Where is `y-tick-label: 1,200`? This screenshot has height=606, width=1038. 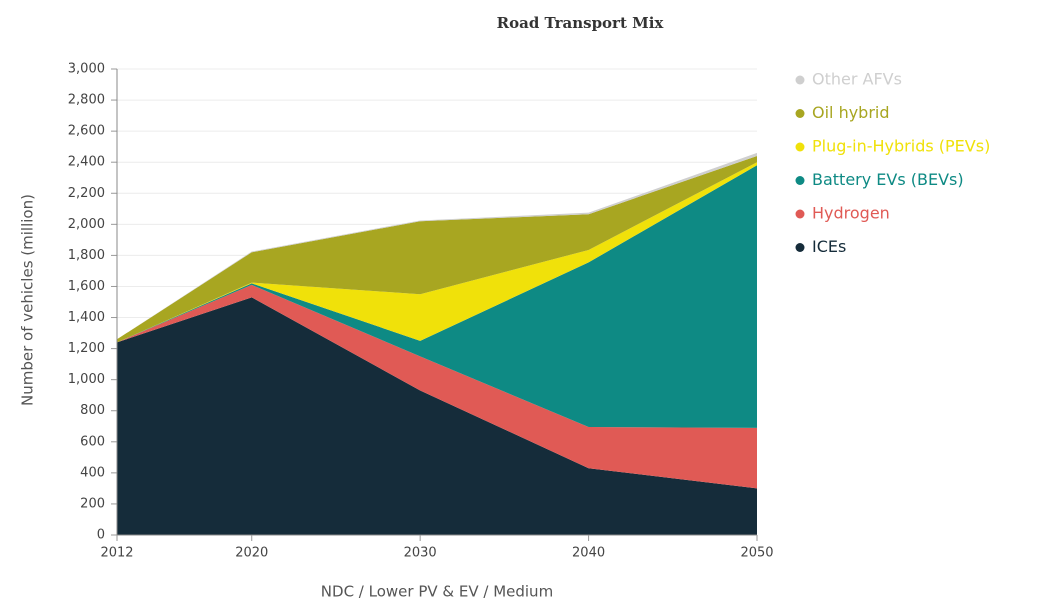 y-tick-label: 1,200 is located at coordinates (86, 348).